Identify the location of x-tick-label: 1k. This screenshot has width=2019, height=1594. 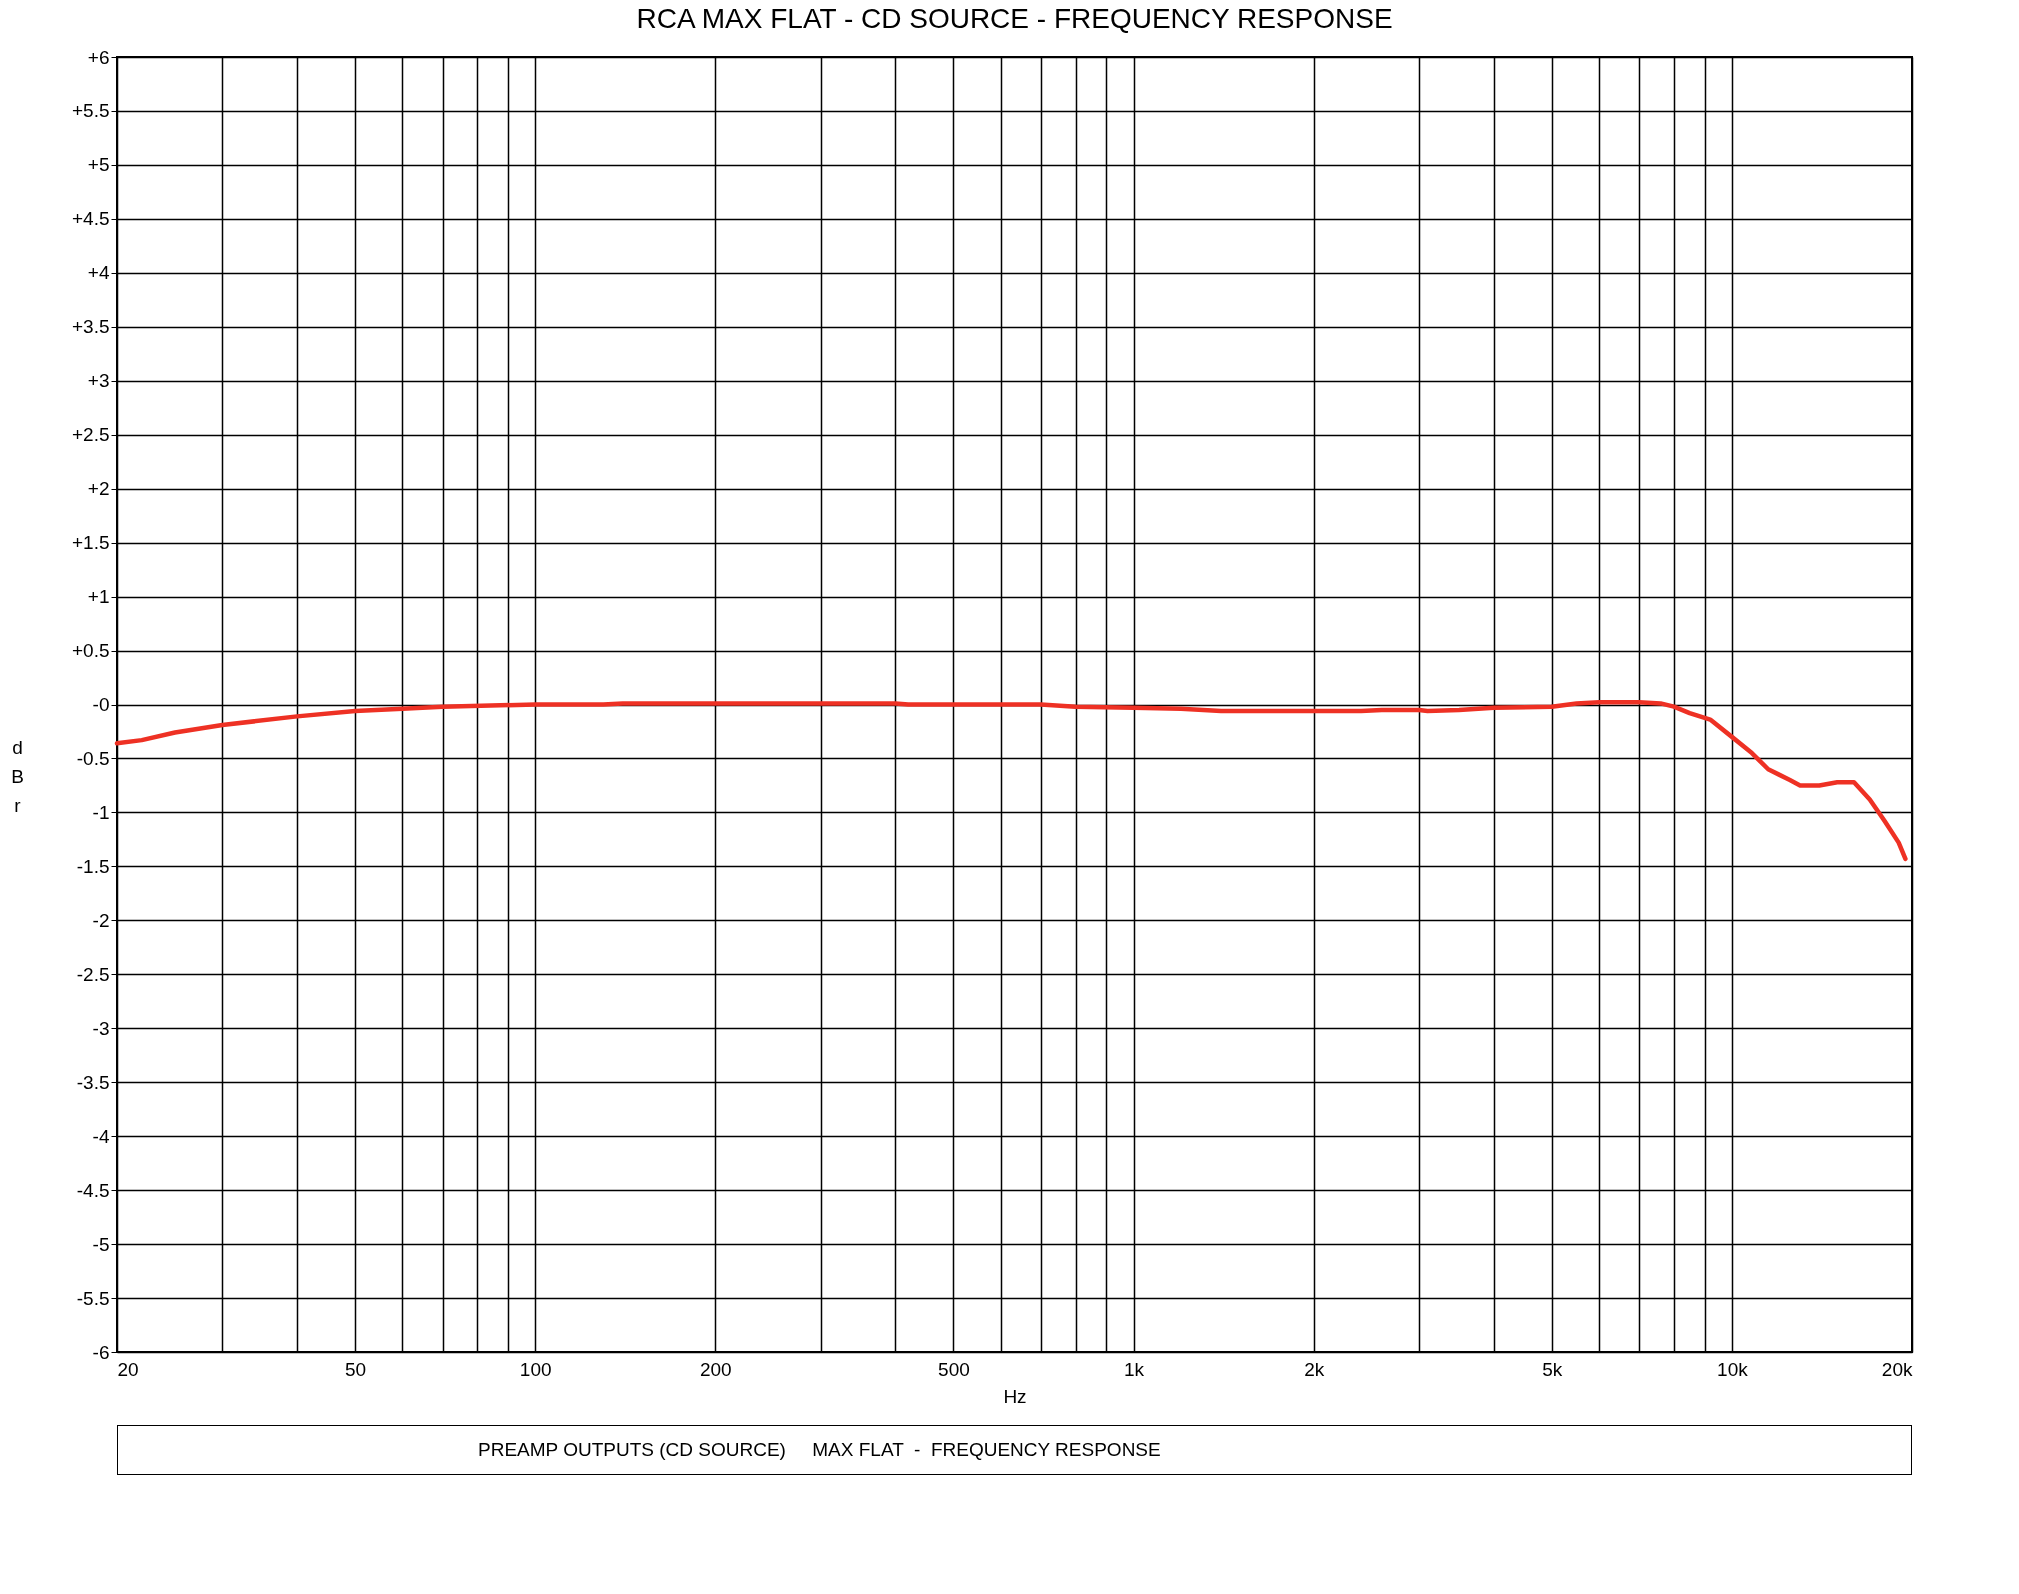
(1134, 1369).